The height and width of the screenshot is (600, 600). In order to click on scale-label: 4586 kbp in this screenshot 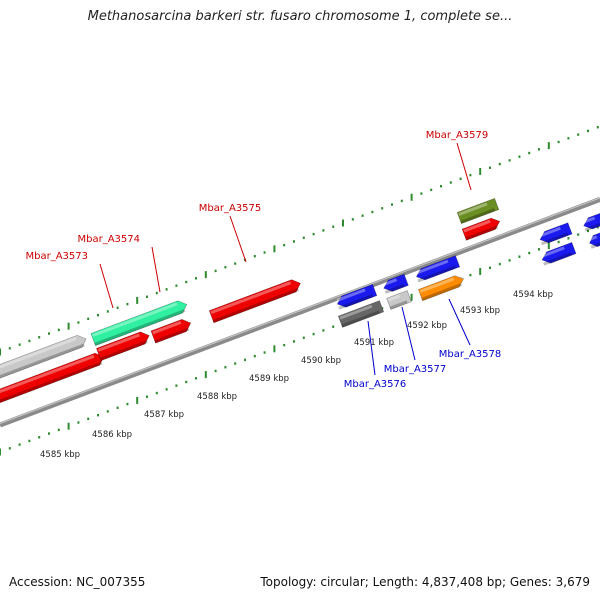, I will do `click(112, 435)`.